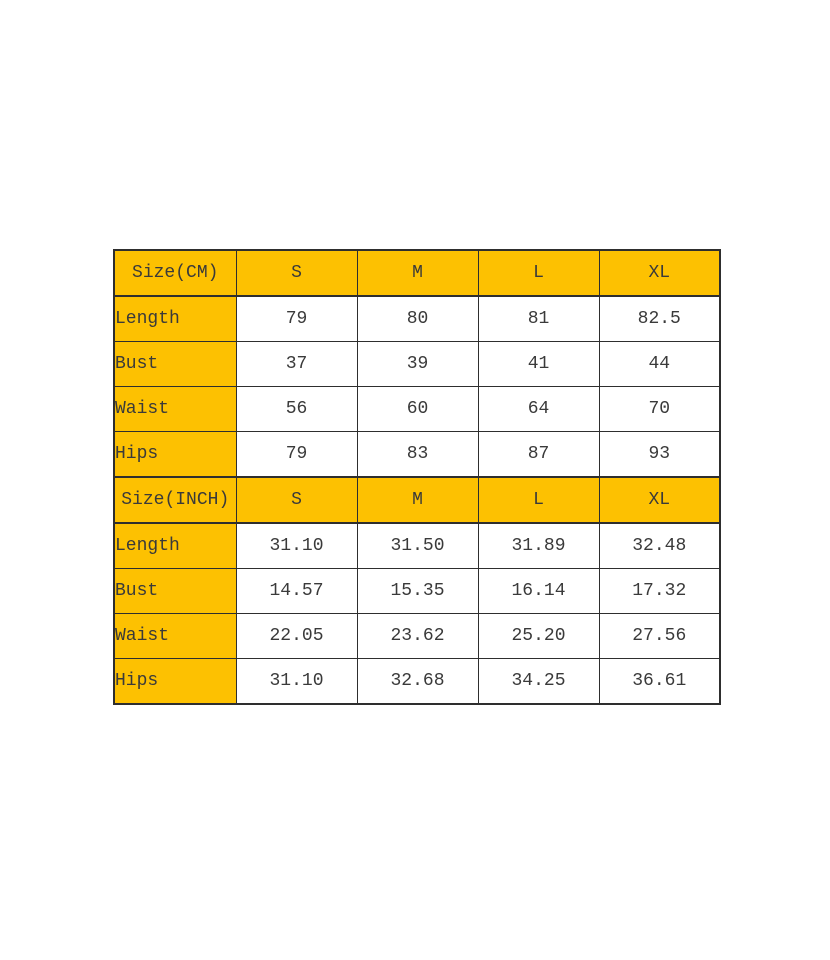  Describe the element at coordinates (296, 364) in the screenshot. I see `value-cell: 37` at that location.